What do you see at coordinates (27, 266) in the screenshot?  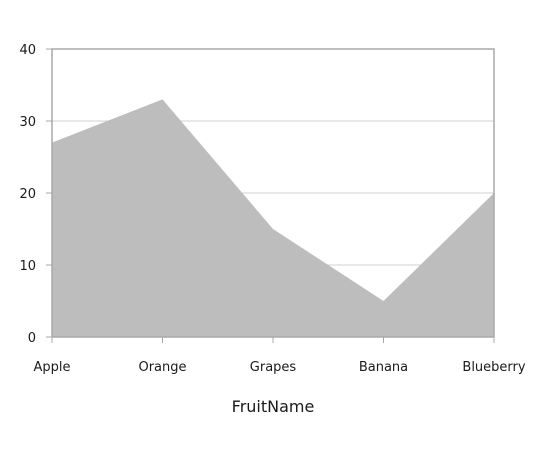 I see `y-tick-label: 10` at bounding box center [27, 266].